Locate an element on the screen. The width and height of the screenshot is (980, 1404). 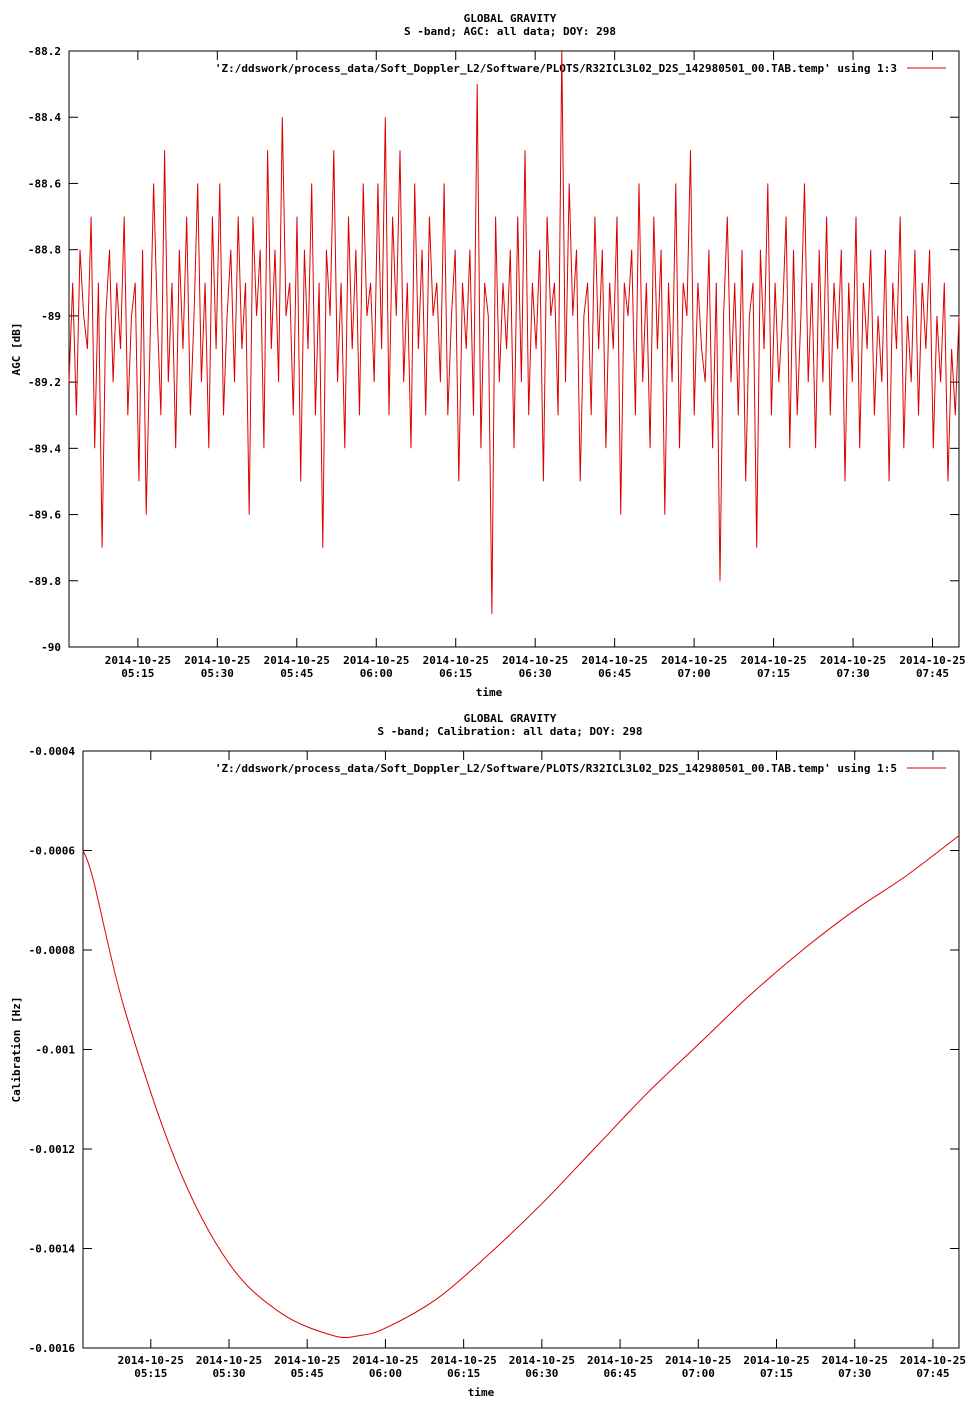
y-axis-label: Calibration [Hz] is located at coordinates (16, 1050).